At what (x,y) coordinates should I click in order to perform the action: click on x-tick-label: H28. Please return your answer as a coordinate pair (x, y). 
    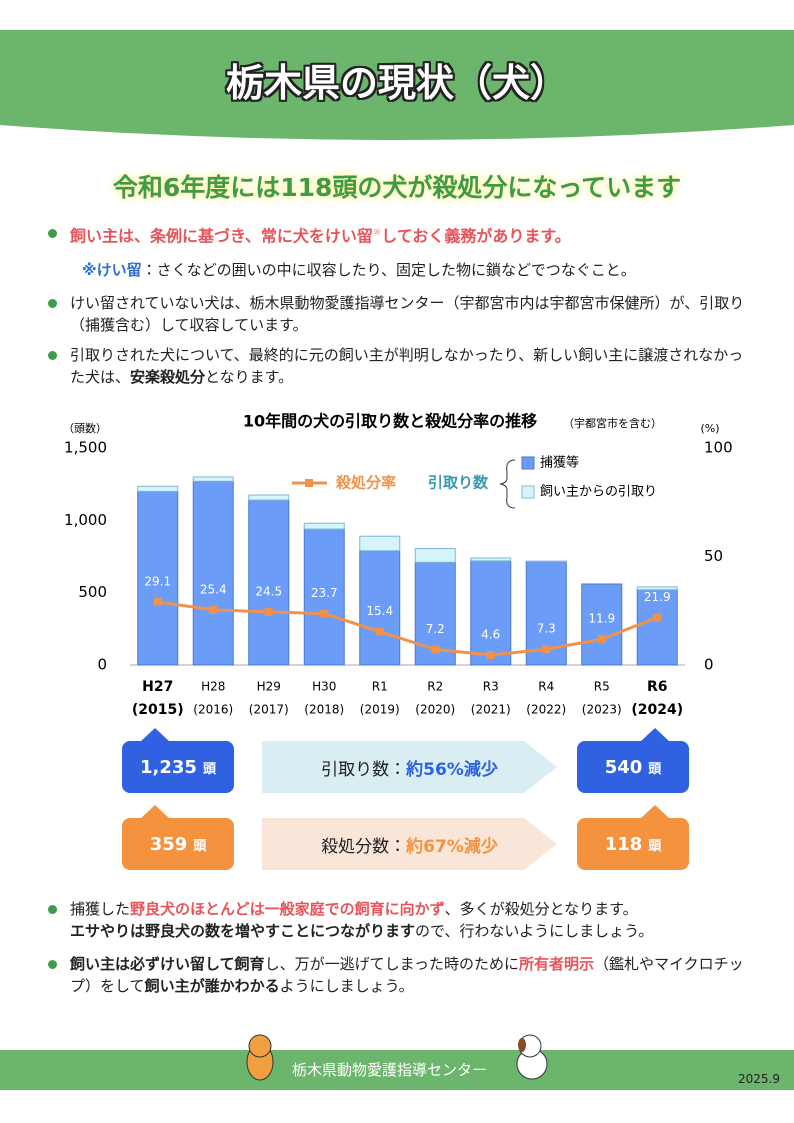
    Looking at the image, I should click on (213, 687).